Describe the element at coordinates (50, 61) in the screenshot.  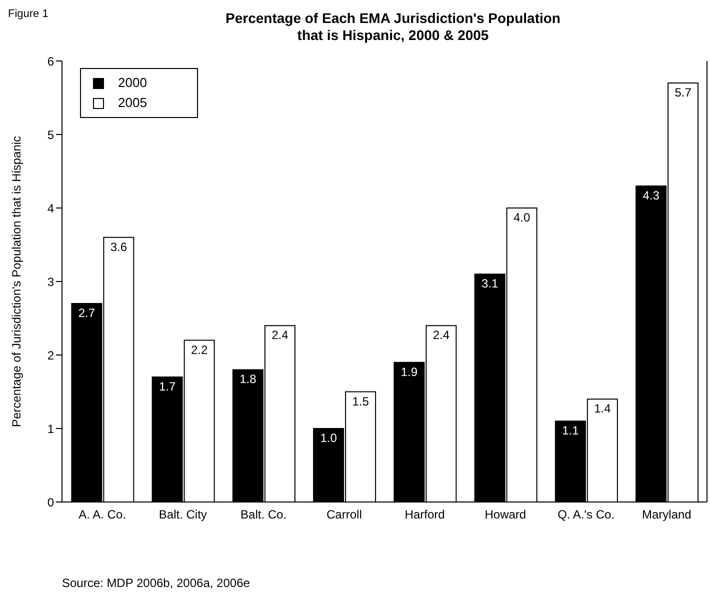
I see `y-tick-label: 6` at that location.